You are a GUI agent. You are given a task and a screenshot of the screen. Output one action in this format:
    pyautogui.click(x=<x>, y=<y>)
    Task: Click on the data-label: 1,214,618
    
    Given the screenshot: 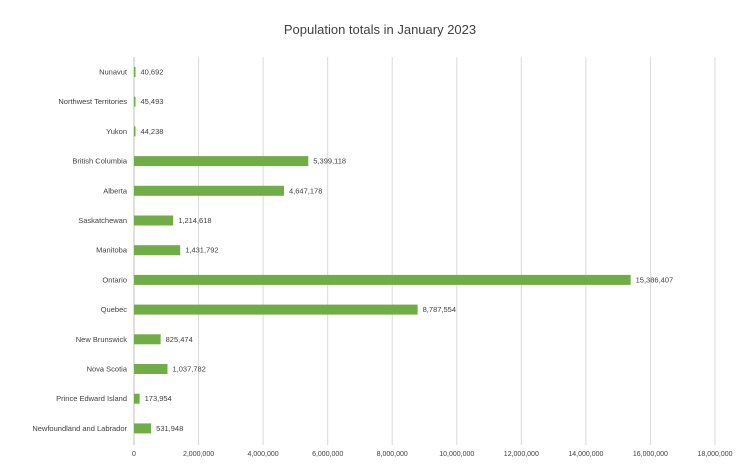 What is the action you would take?
    pyautogui.click(x=194, y=220)
    